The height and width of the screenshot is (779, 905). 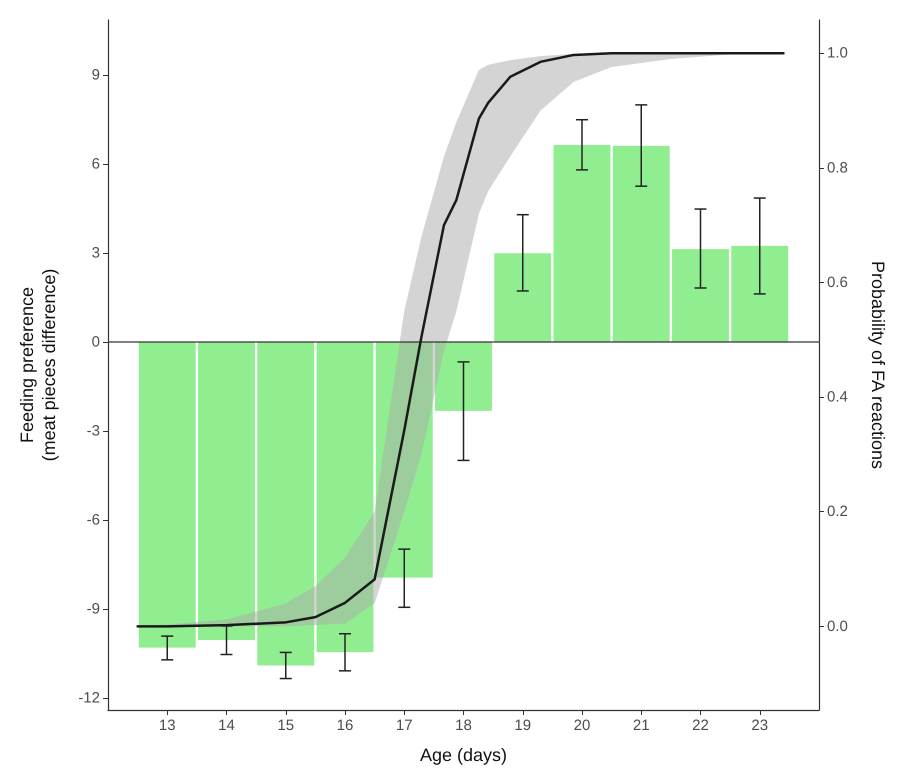 I want to click on y2-axis-title: Probability of FA reactions, so click(x=878, y=365).